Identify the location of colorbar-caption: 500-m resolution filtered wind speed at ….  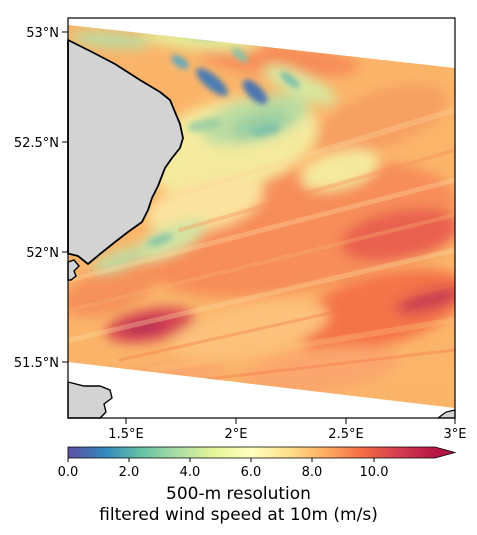
(238, 505).